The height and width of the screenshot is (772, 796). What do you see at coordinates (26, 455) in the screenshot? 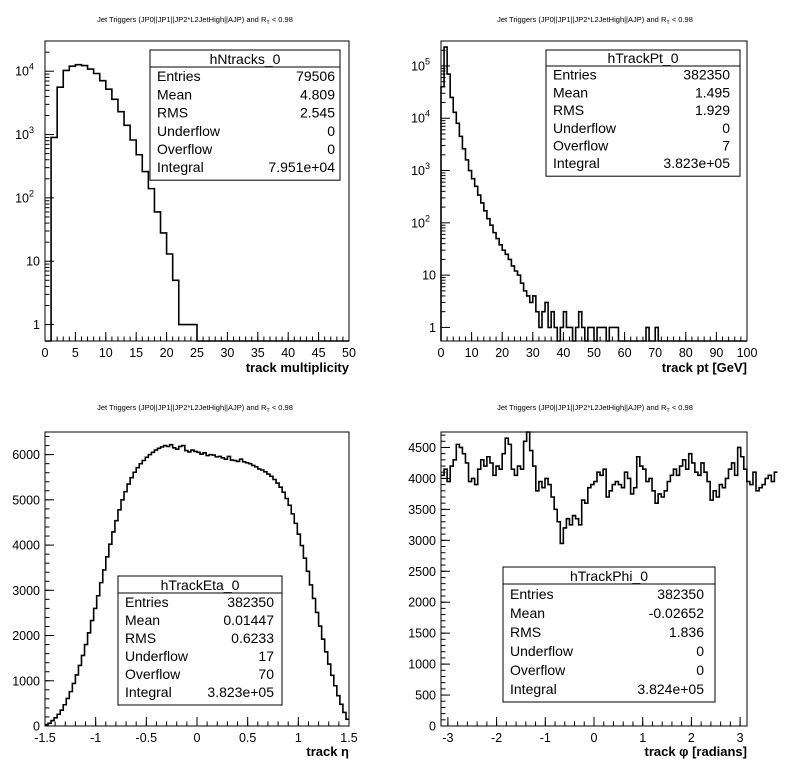
I see `y-tick-label: 6000` at bounding box center [26, 455].